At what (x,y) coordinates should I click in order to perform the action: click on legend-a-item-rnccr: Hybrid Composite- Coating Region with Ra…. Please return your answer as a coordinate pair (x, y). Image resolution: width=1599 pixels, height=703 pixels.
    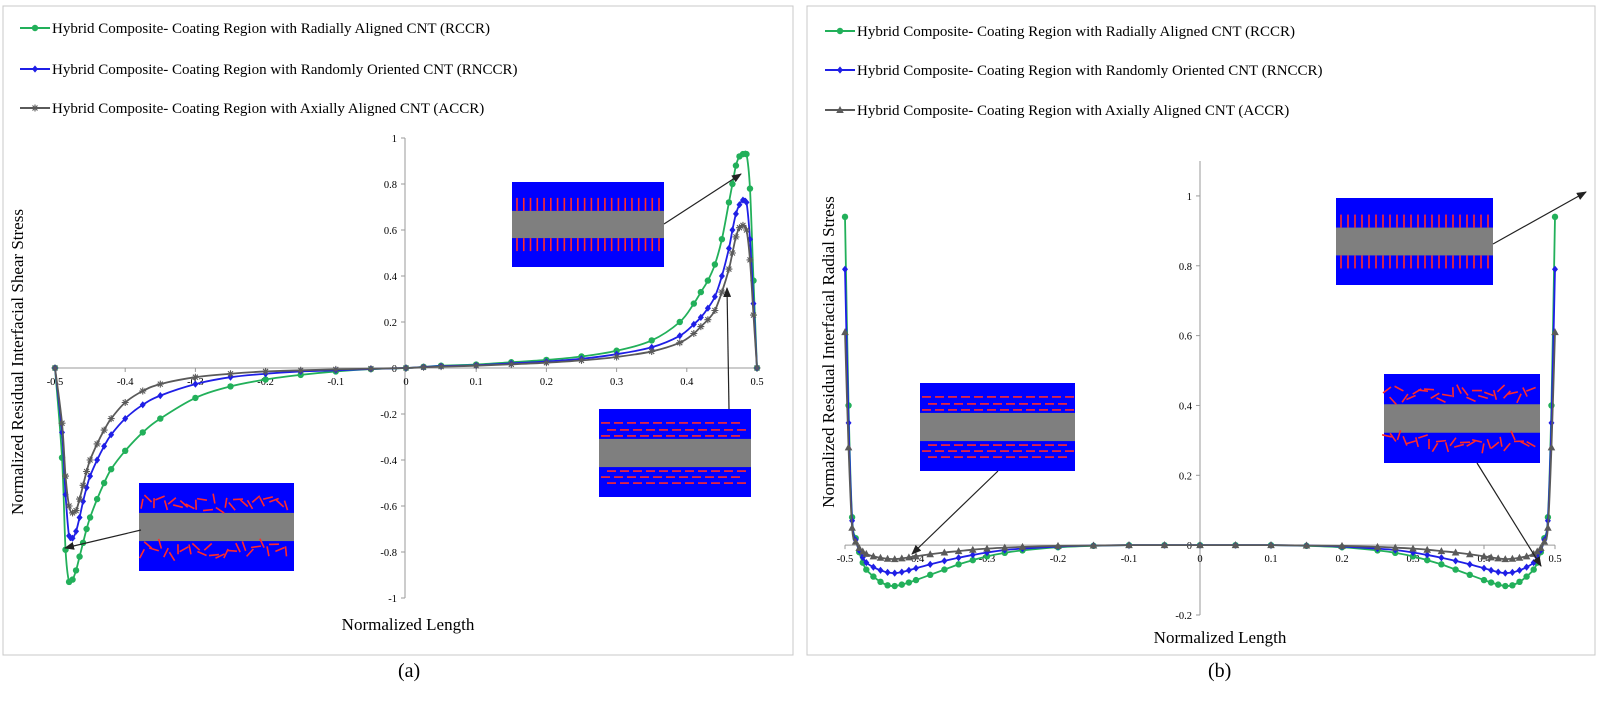
    Looking at the image, I should click on (269, 70).